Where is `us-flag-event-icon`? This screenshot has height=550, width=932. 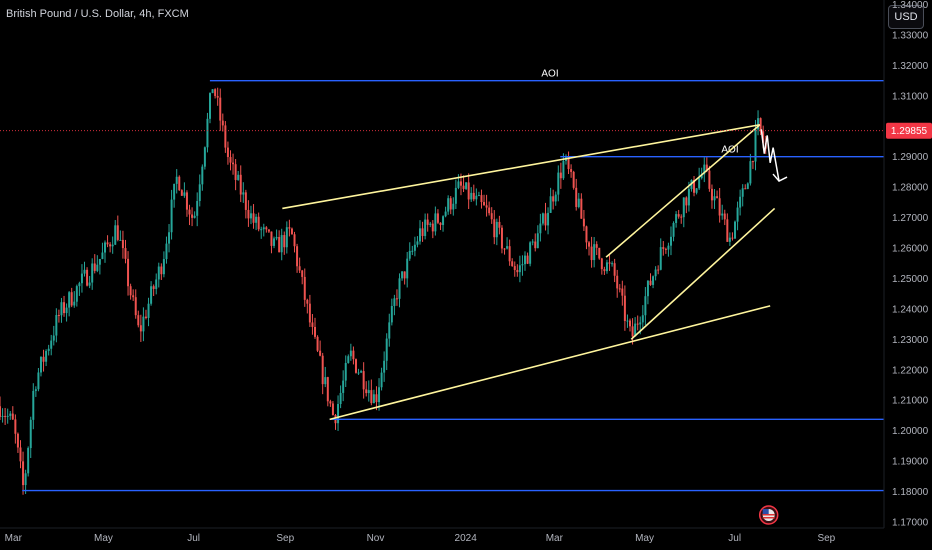
us-flag-event-icon is located at coordinates (768, 515).